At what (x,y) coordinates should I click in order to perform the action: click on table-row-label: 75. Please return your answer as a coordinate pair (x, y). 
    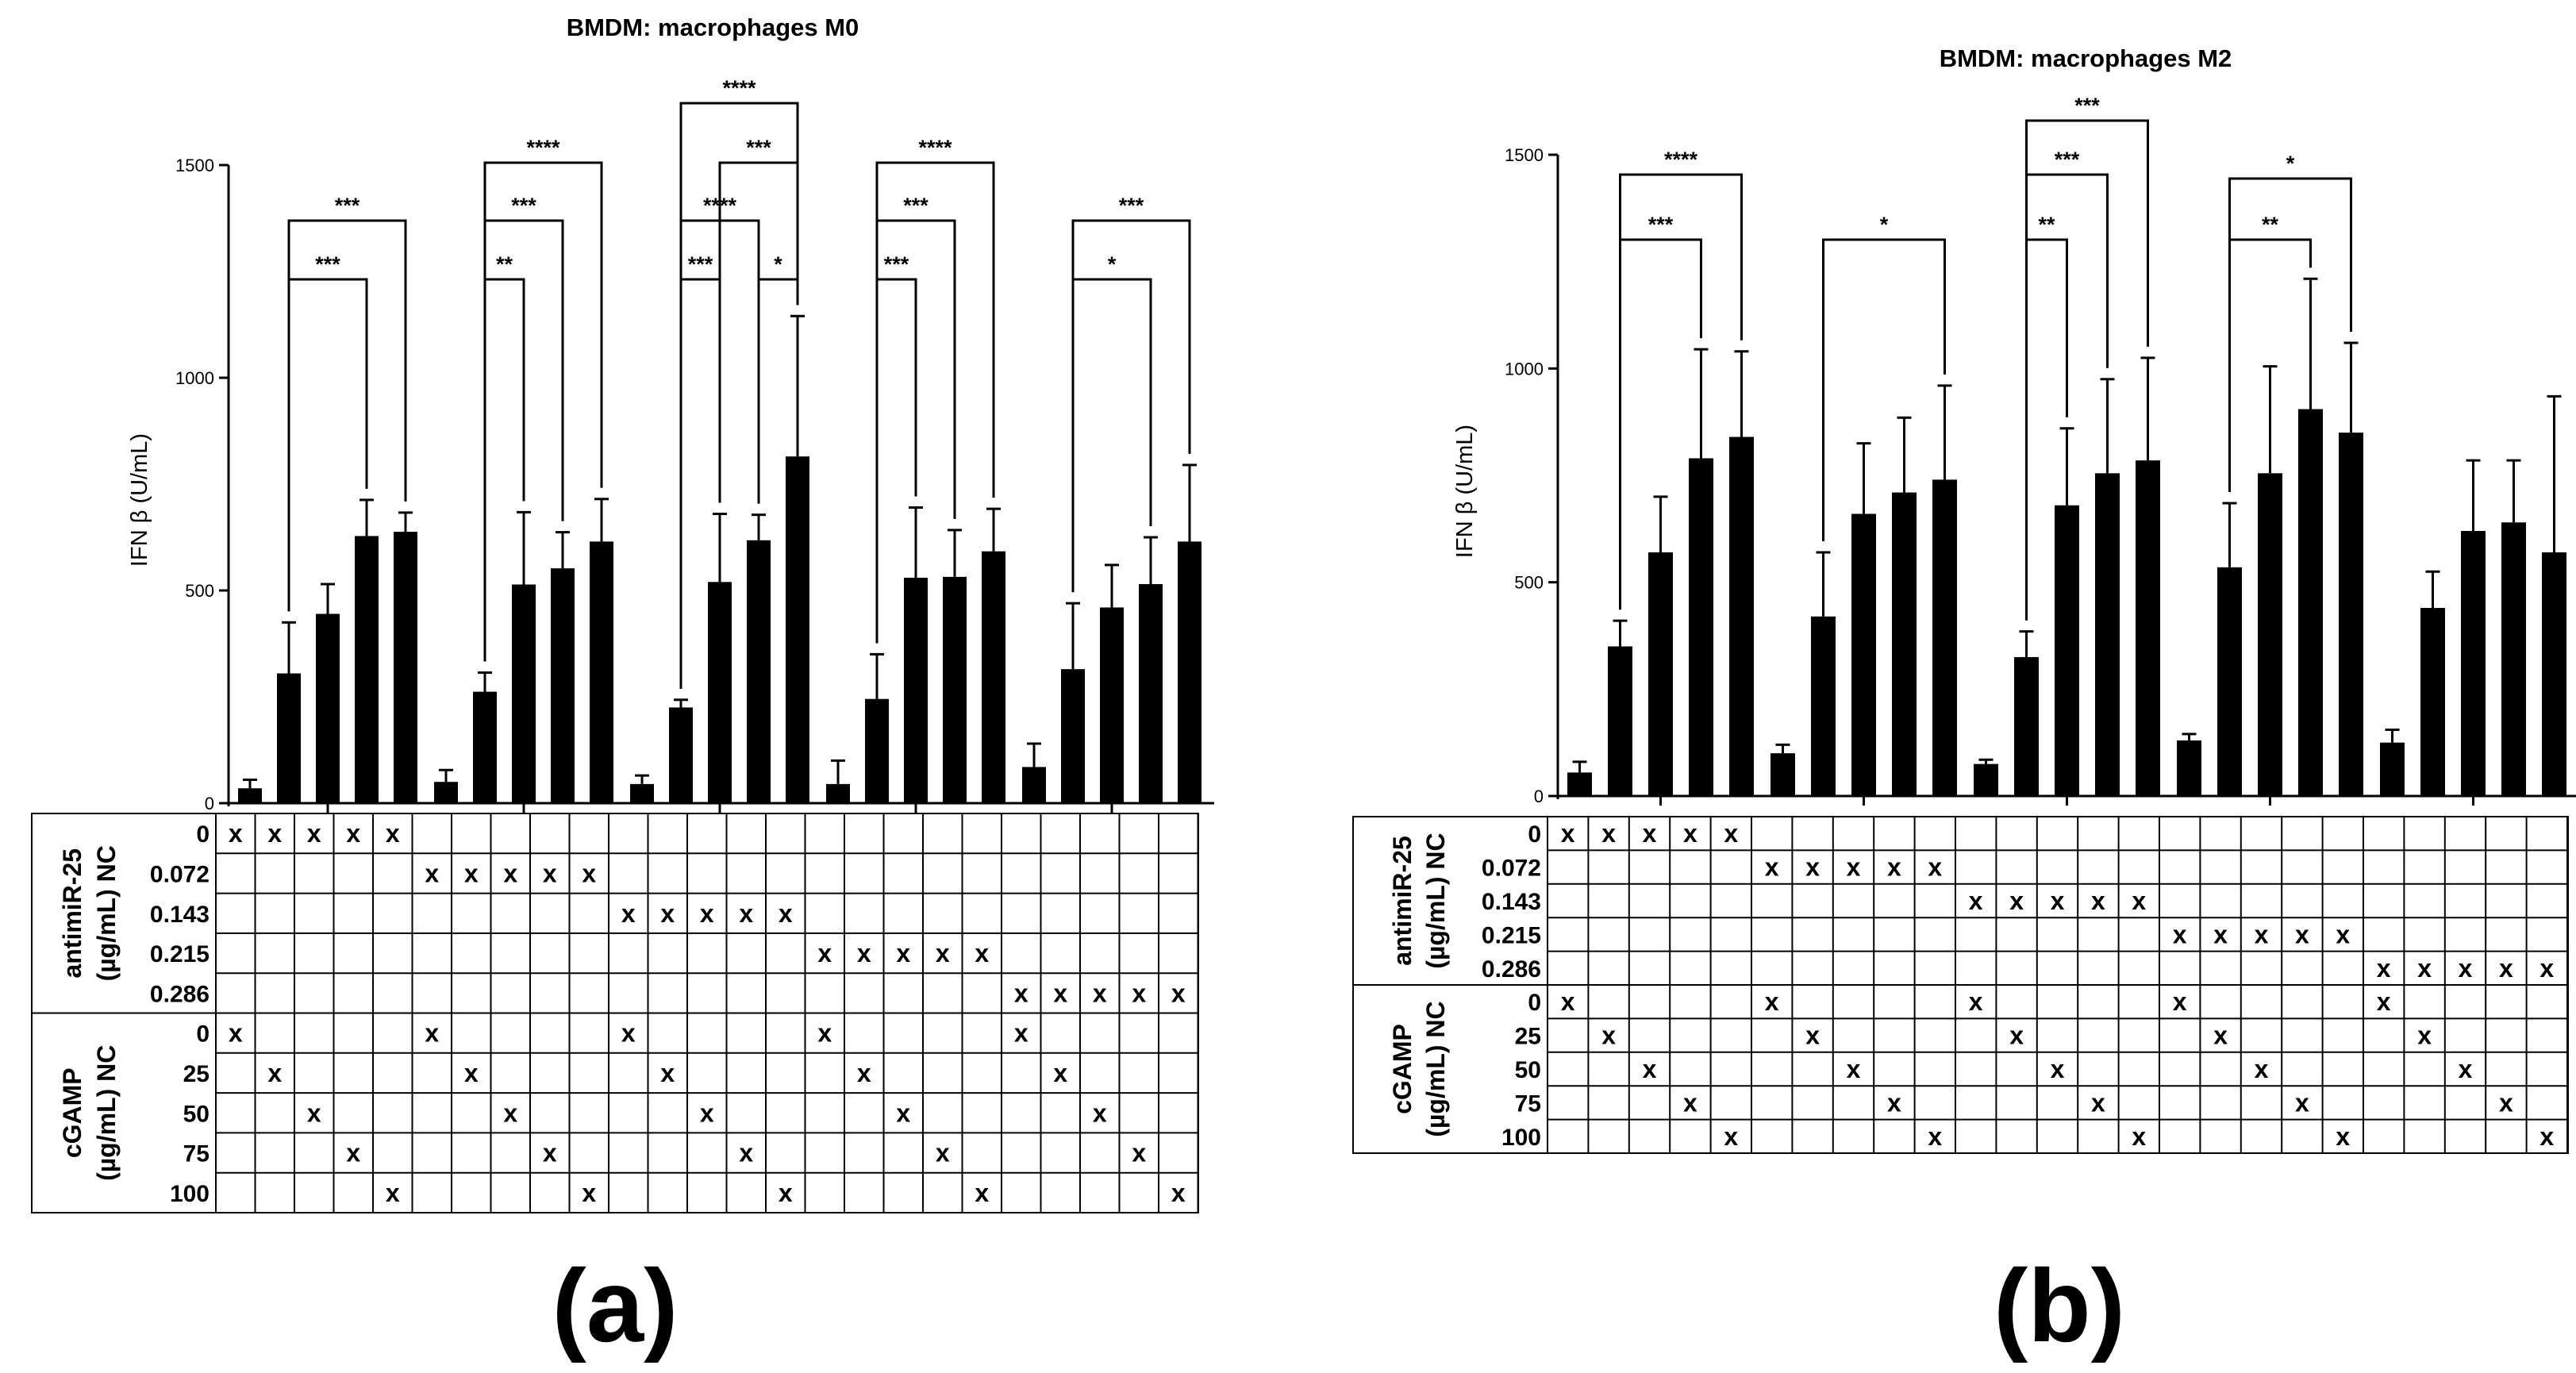
    Looking at the image, I should click on (1528, 1103).